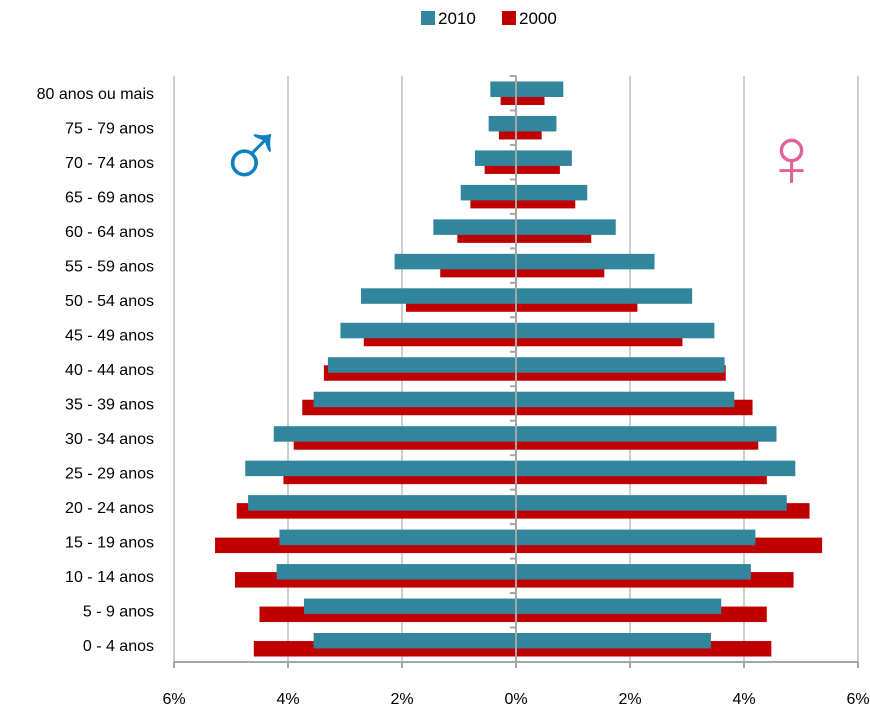  What do you see at coordinates (489, 18) in the screenshot?
I see `legend: 2010 2000` at bounding box center [489, 18].